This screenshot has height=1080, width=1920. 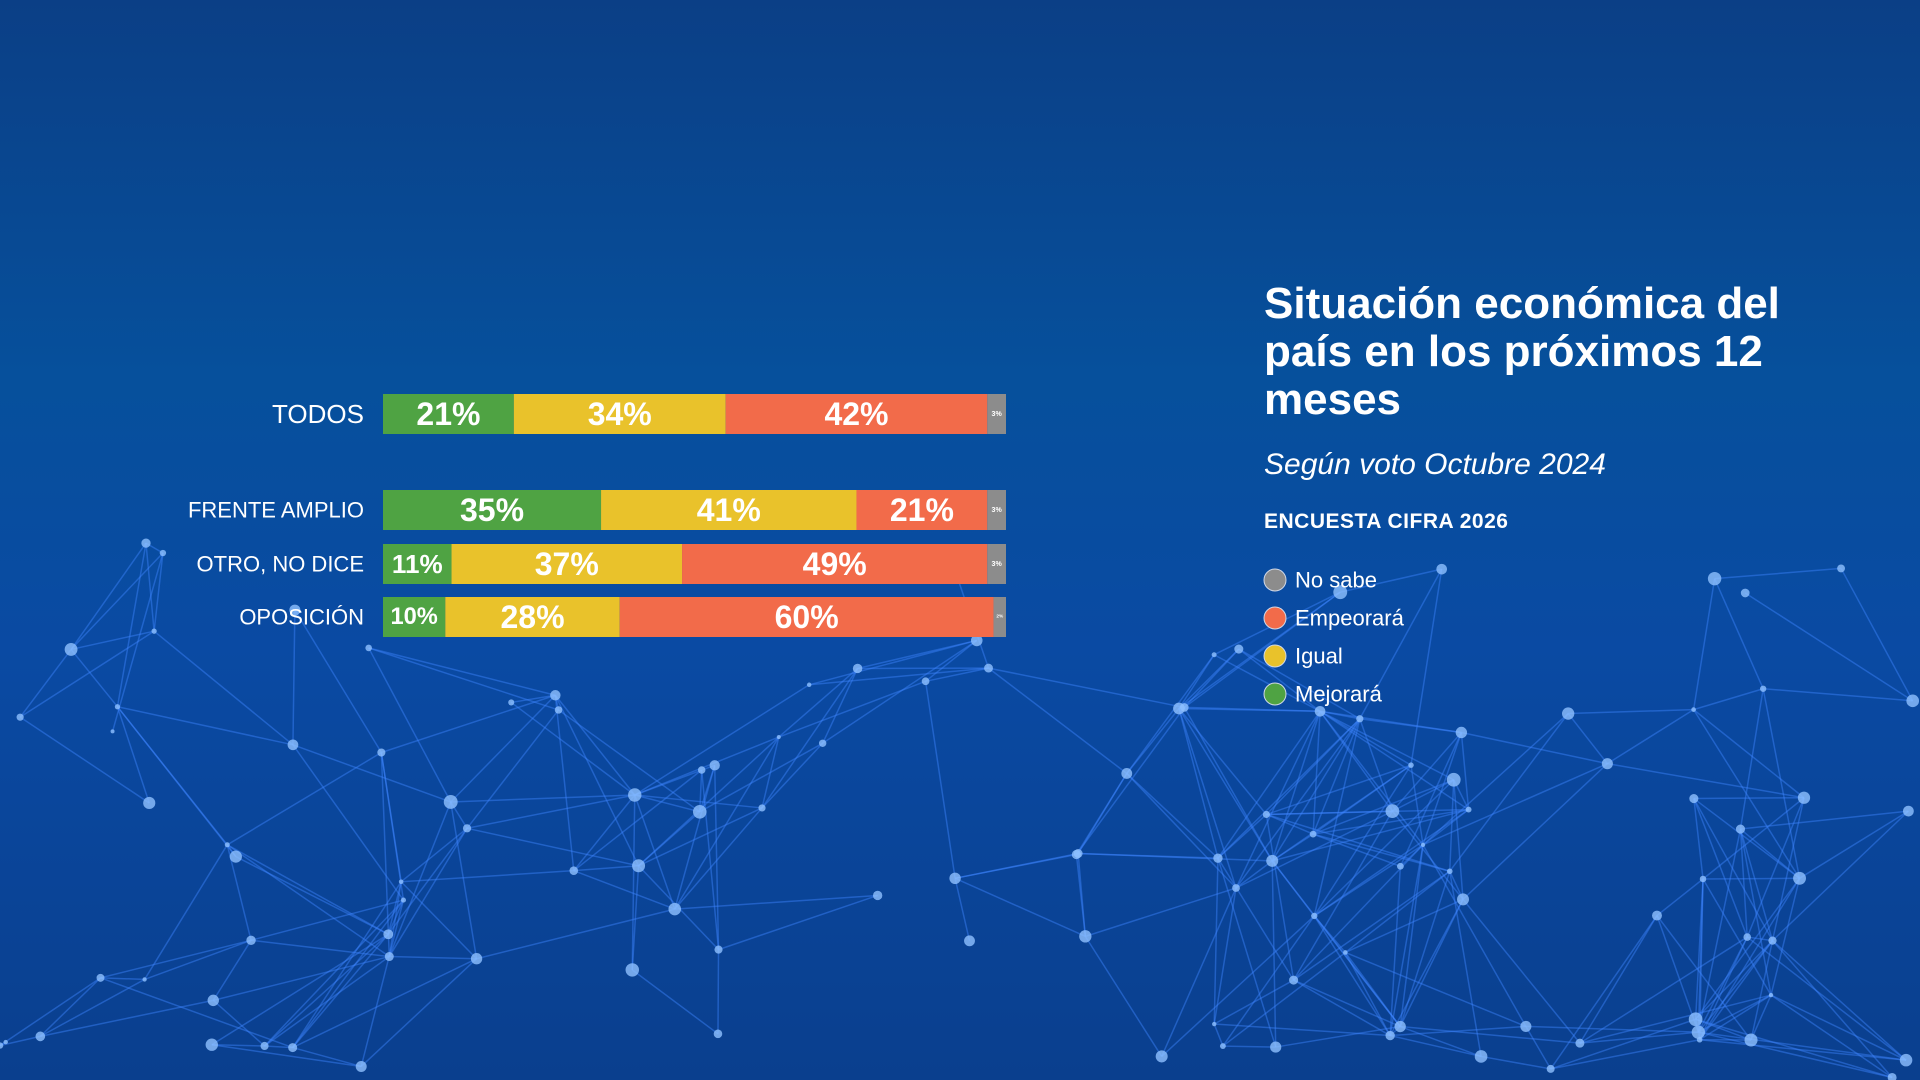 I want to click on value-label: 35%, so click(x=492, y=510).